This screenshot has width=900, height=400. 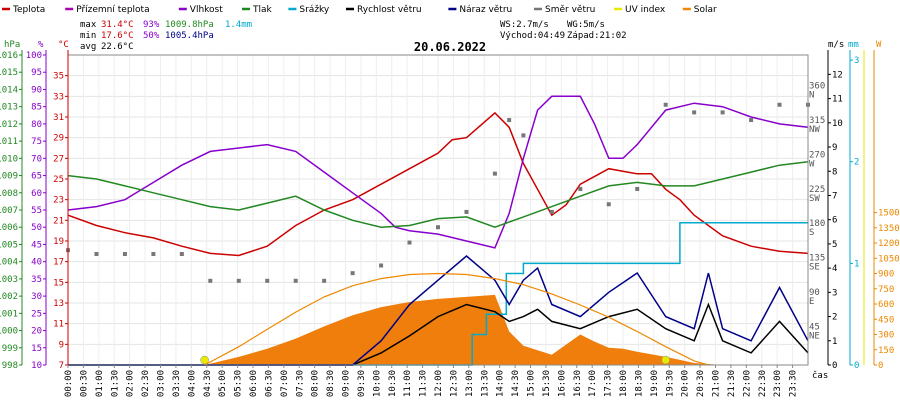 I want to click on x-tick-label: 11:00, so click(x=408, y=383).